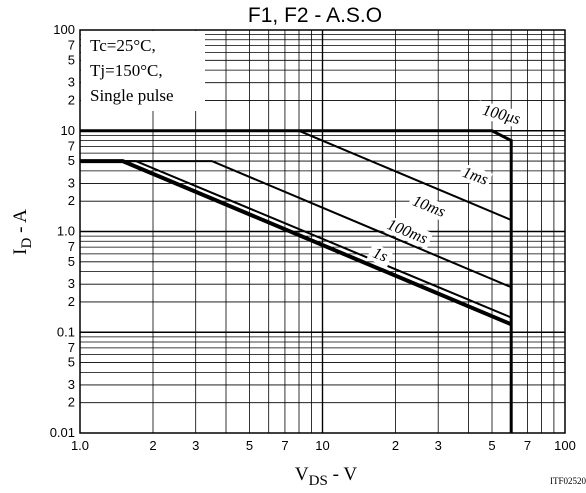  I want to click on y-axis-label-main: I, so click(20, 252).